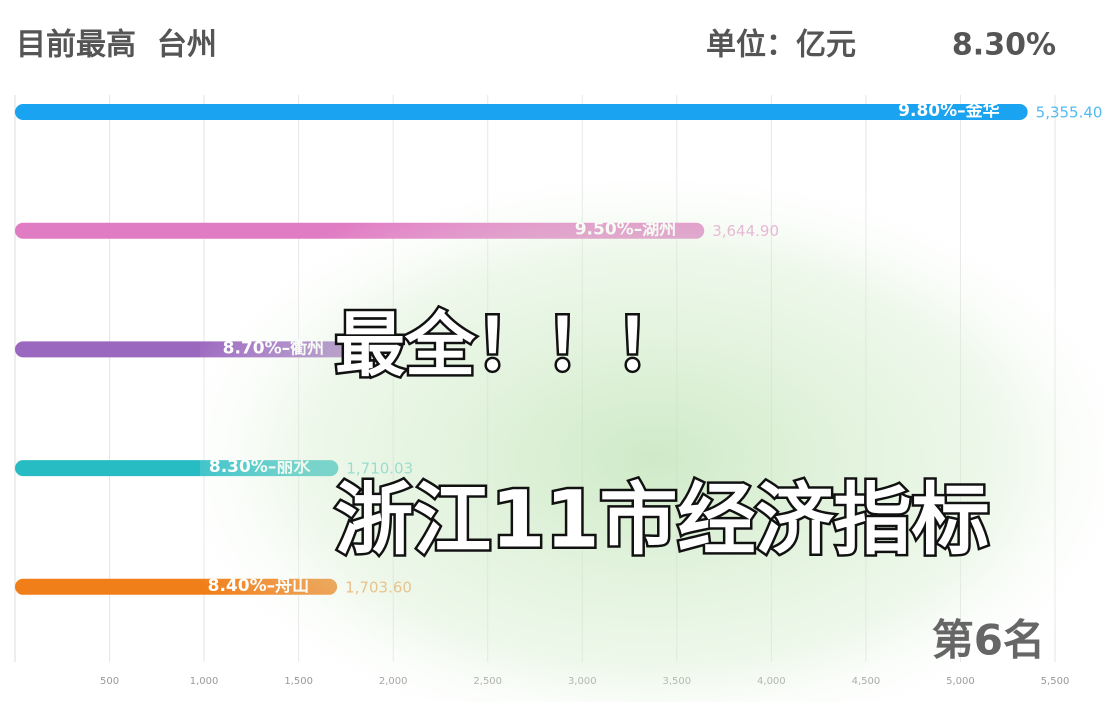 This screenshot has width=1105, height=702. Describe the element at coordinates (116, 45) in the screenshot. I see `chart-title: 目前最高 台州` at that location.